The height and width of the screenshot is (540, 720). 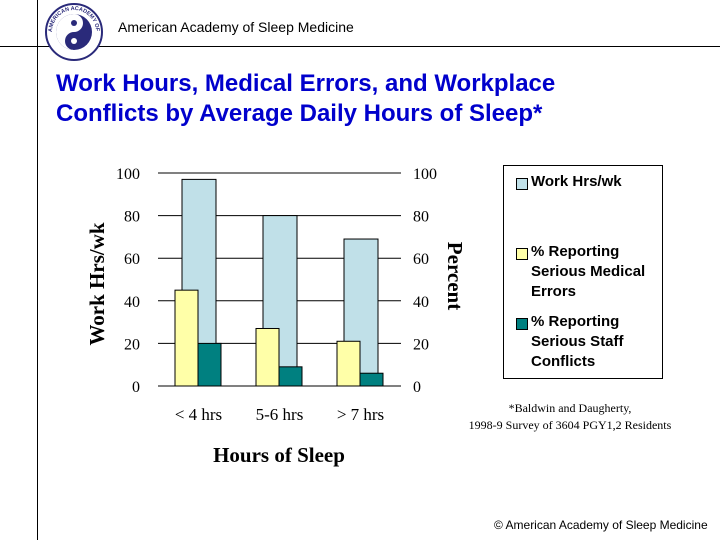 What do you see at coordinates (570, 425) in the screenshot?
I see `footnote-line-2: 1998-9 Survey of 3604 PGY1,2 Residents` at bounding box center [570, 425].